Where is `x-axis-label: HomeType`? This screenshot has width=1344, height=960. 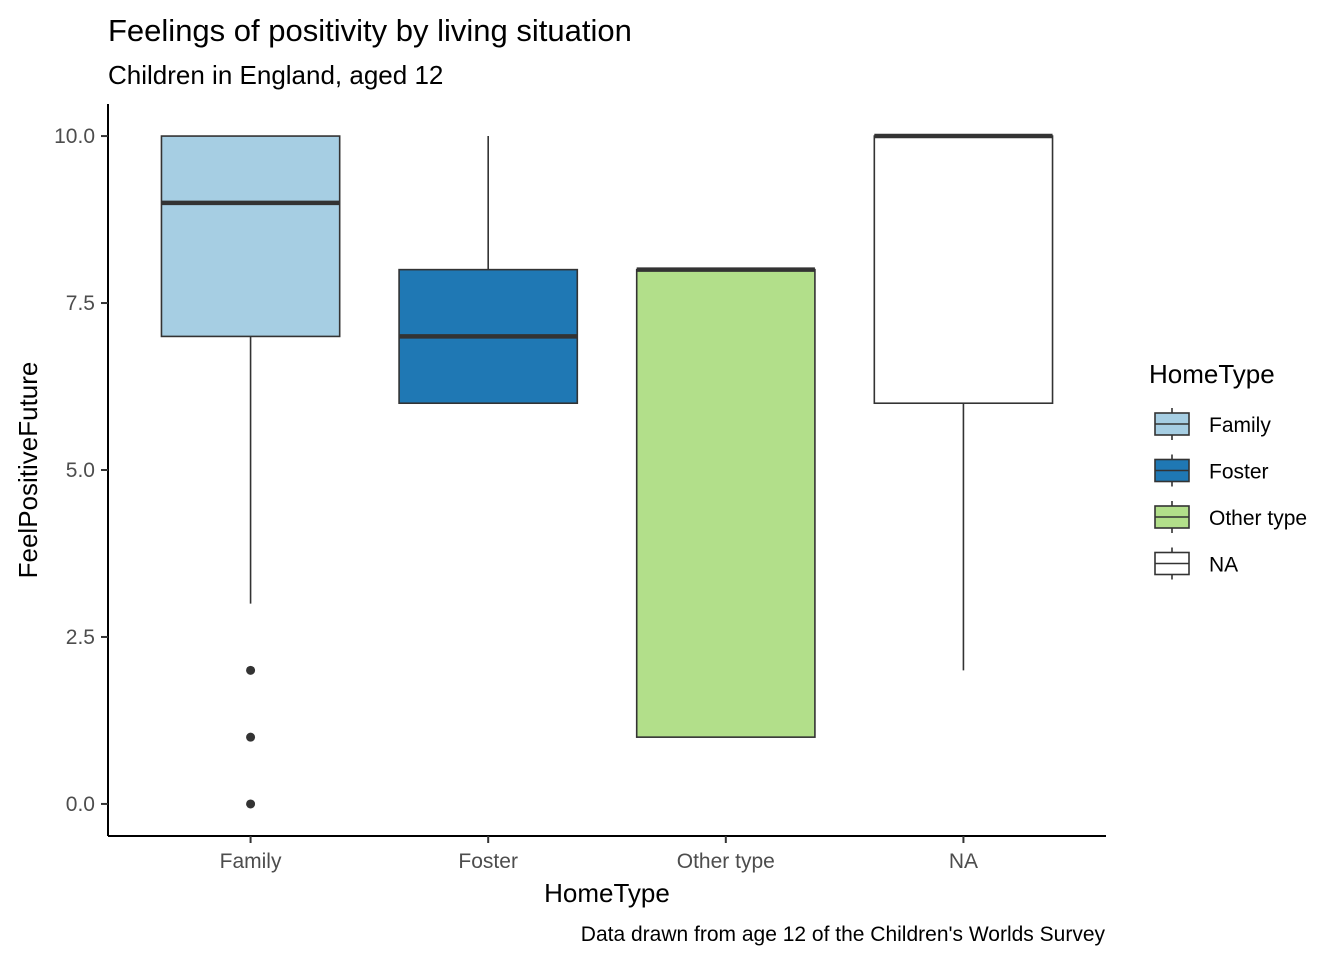
x-axis-label: HomeType is located at coordinates (607, 893).